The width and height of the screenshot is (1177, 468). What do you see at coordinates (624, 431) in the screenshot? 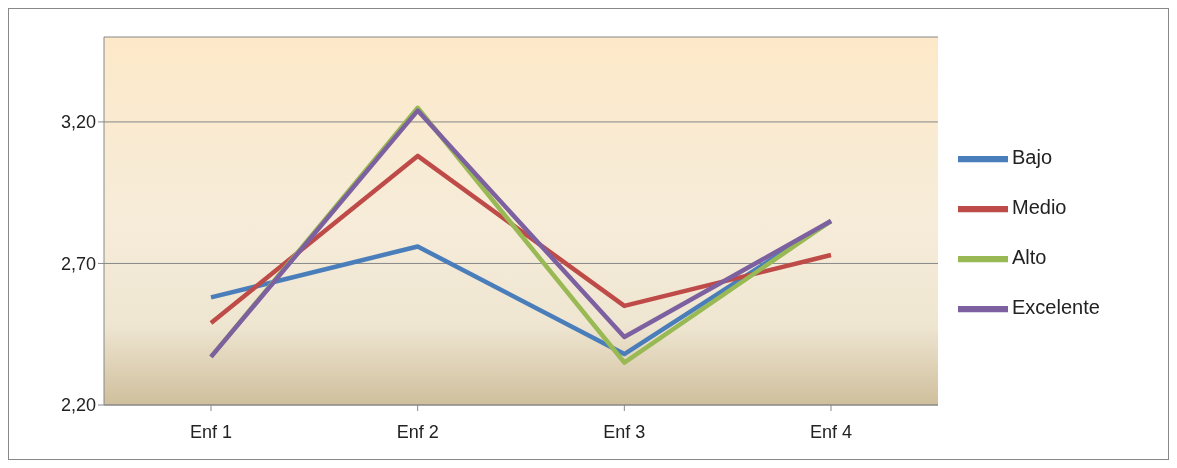
I see `x-tick-label: Enf 3` at bounding box center [624, 431].